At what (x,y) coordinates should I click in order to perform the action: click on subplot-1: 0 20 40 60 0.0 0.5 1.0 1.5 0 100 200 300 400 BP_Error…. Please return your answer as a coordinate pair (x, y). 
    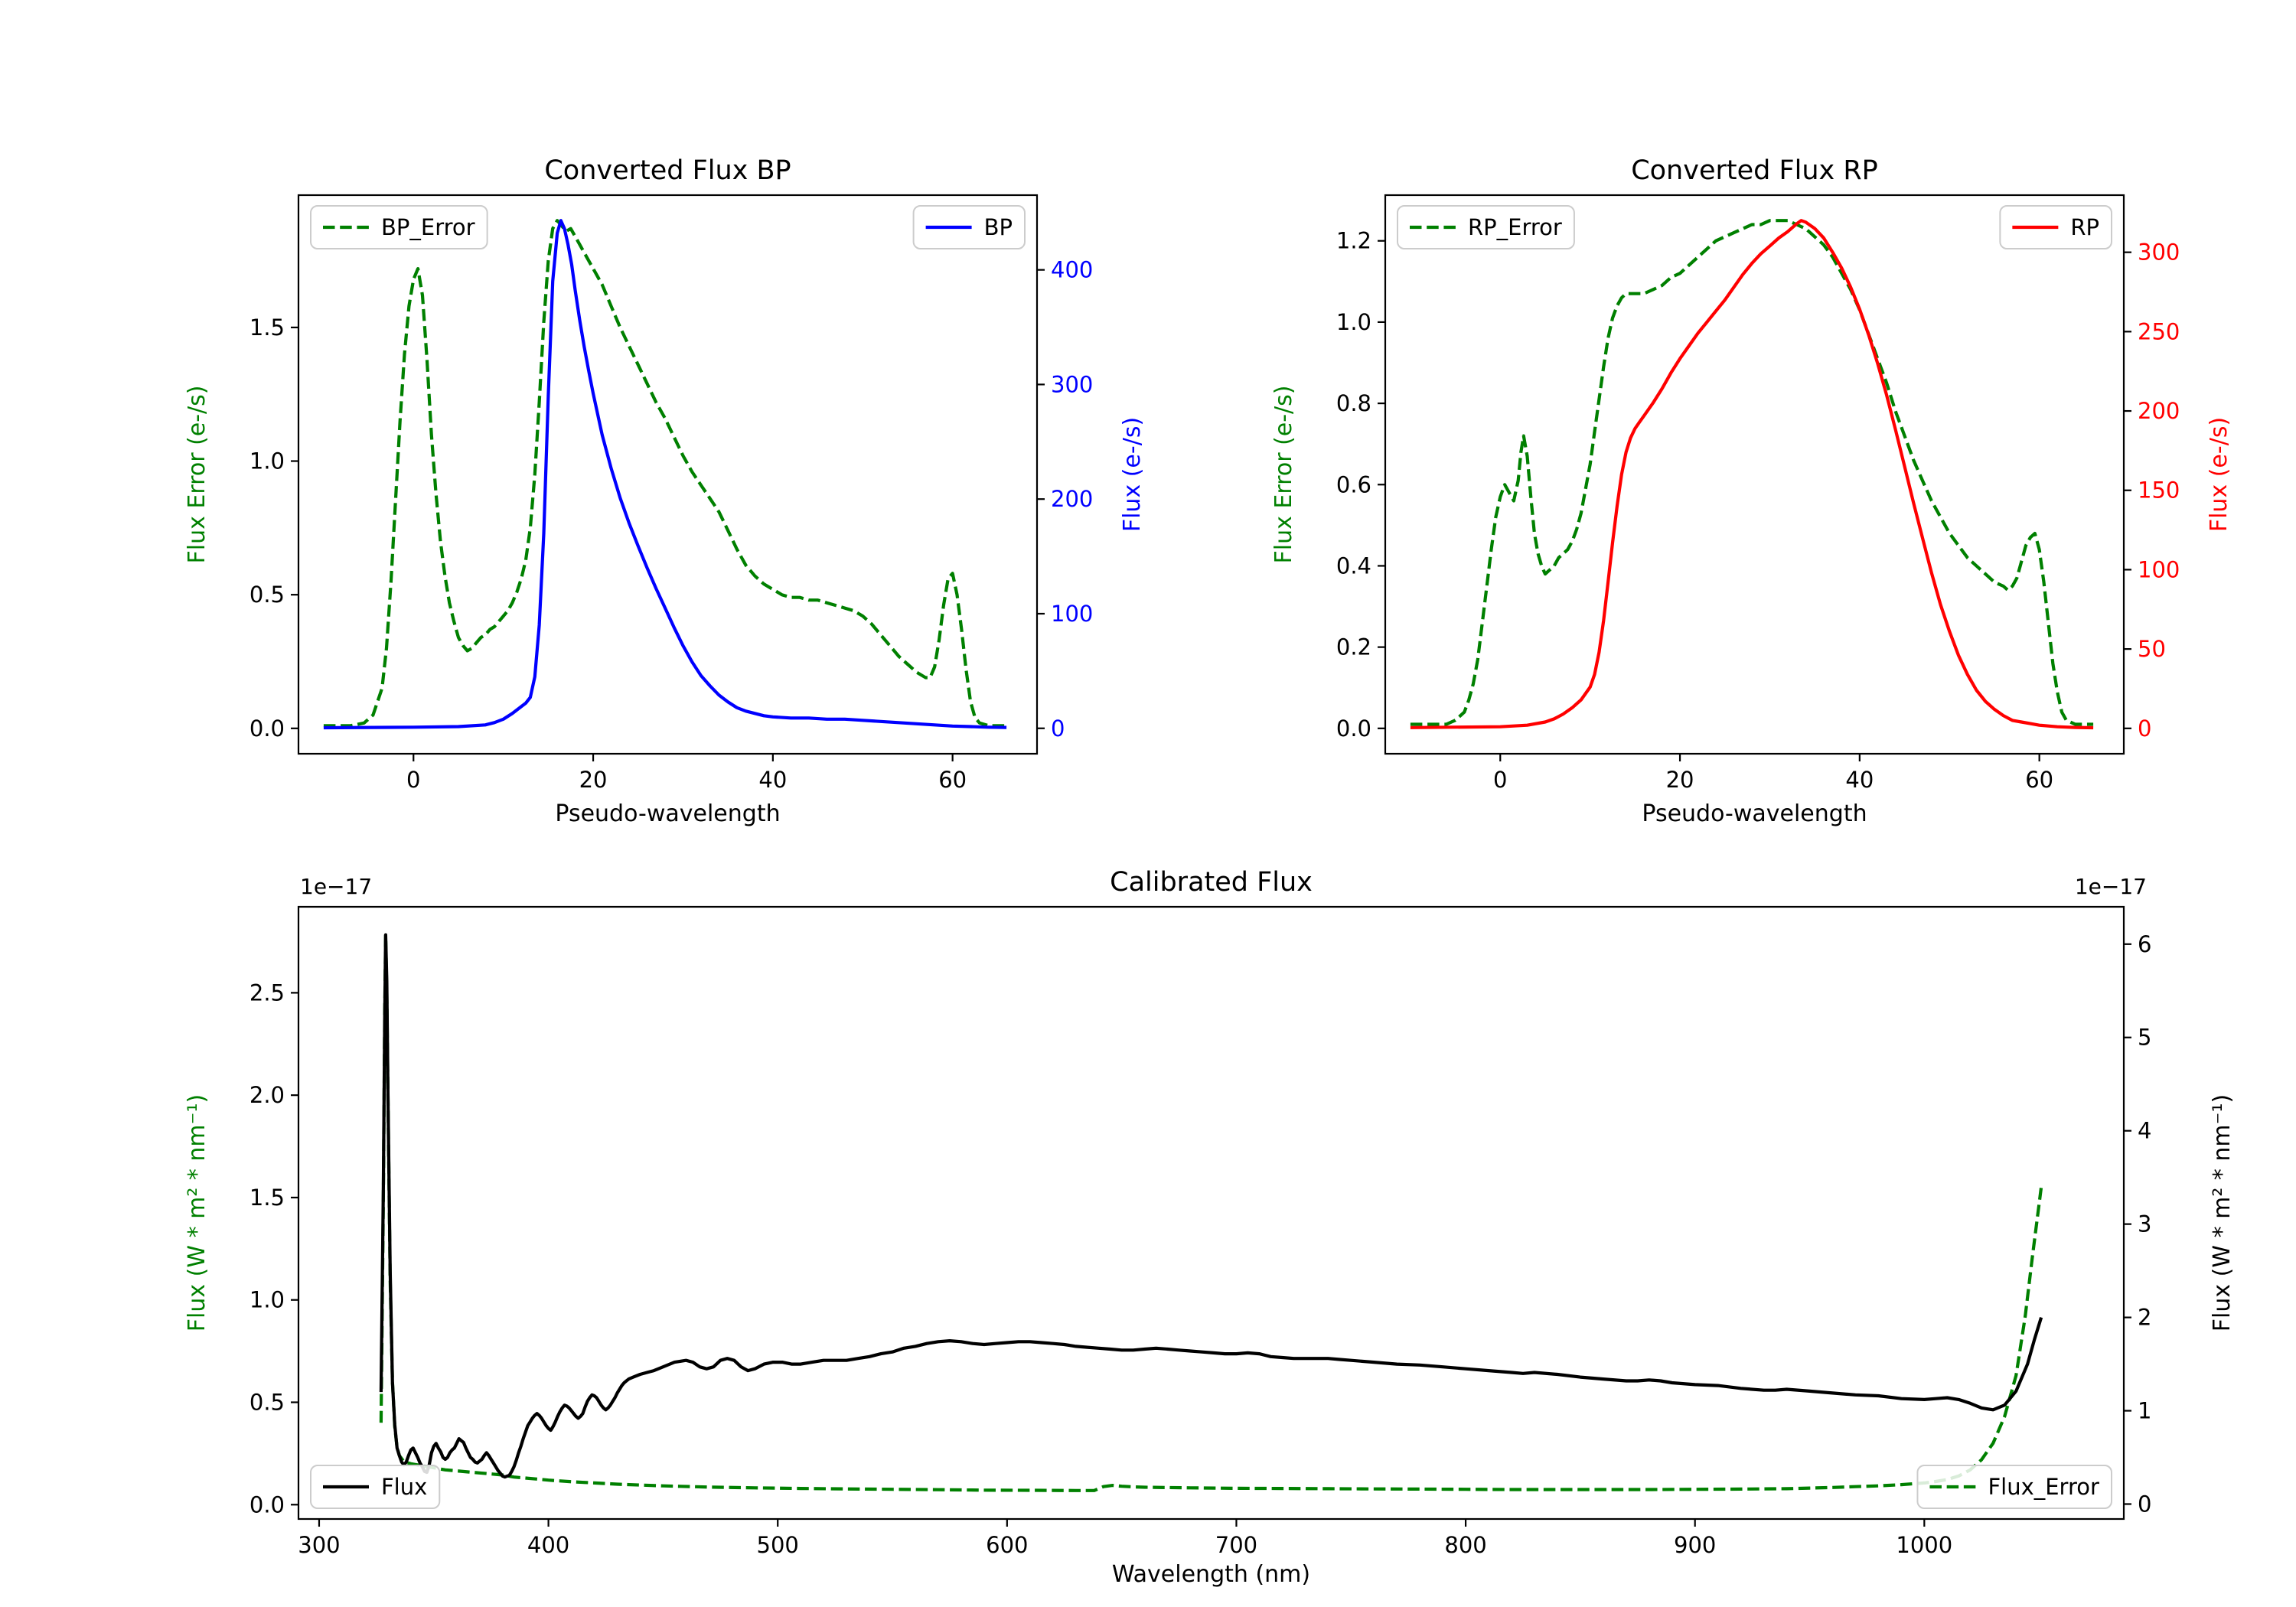
    Looking at the image, I should click on (671, 494).